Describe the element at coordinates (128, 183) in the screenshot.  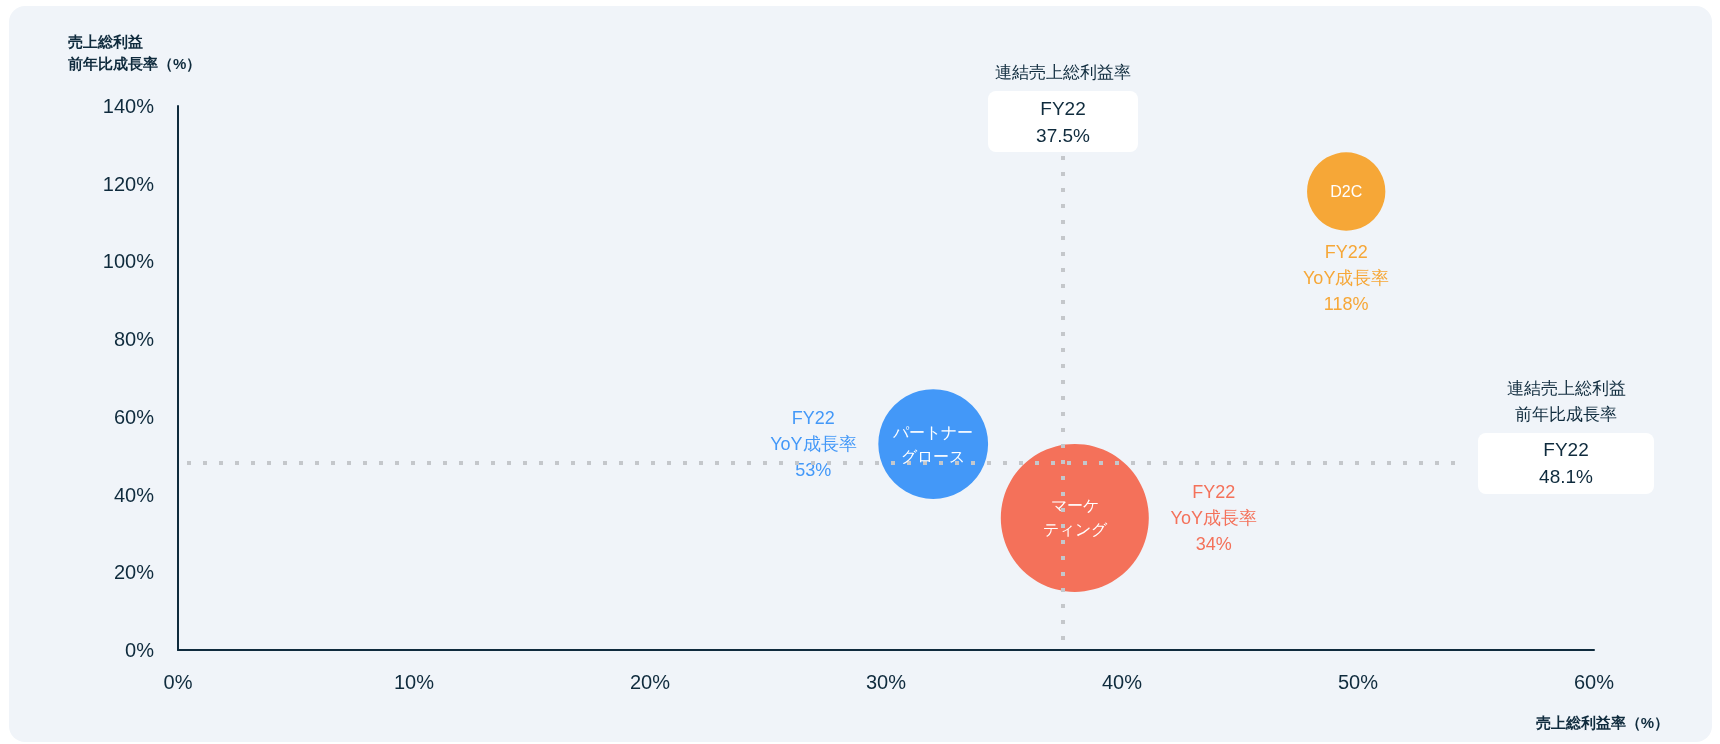
I see `y-tick-label: 120%` at that location.